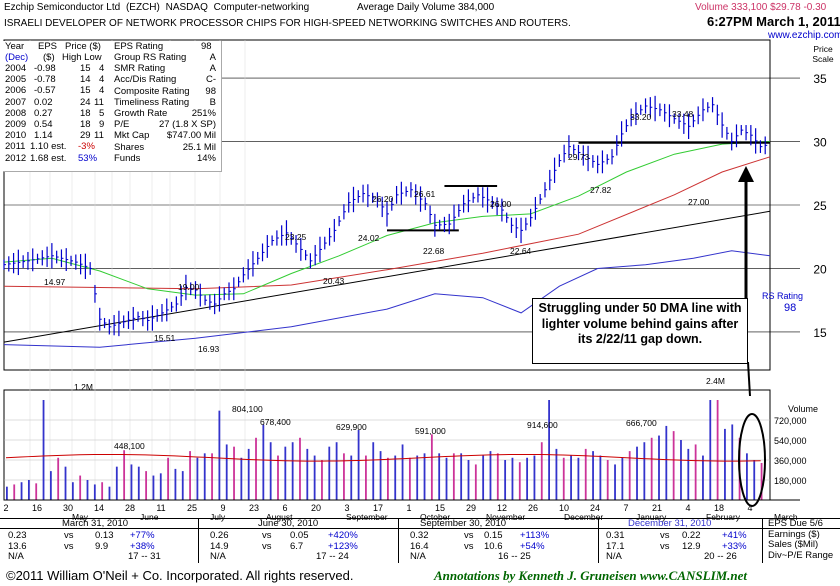 This screenshot has height=586, width=840. I want to click on quarter-date: June 30, 2010, so click(288, 523).